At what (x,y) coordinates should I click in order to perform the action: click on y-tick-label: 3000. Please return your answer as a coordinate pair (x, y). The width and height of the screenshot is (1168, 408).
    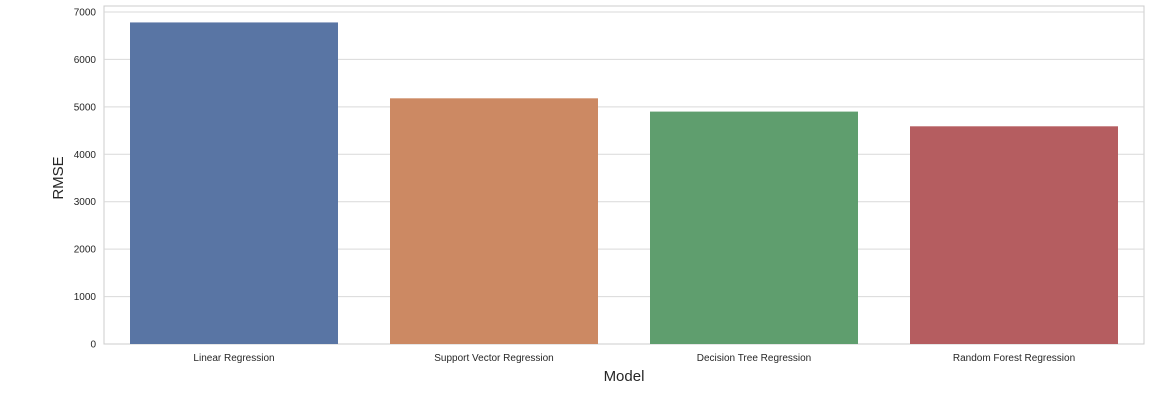
    Looking at the image, I should click on (85, 202).